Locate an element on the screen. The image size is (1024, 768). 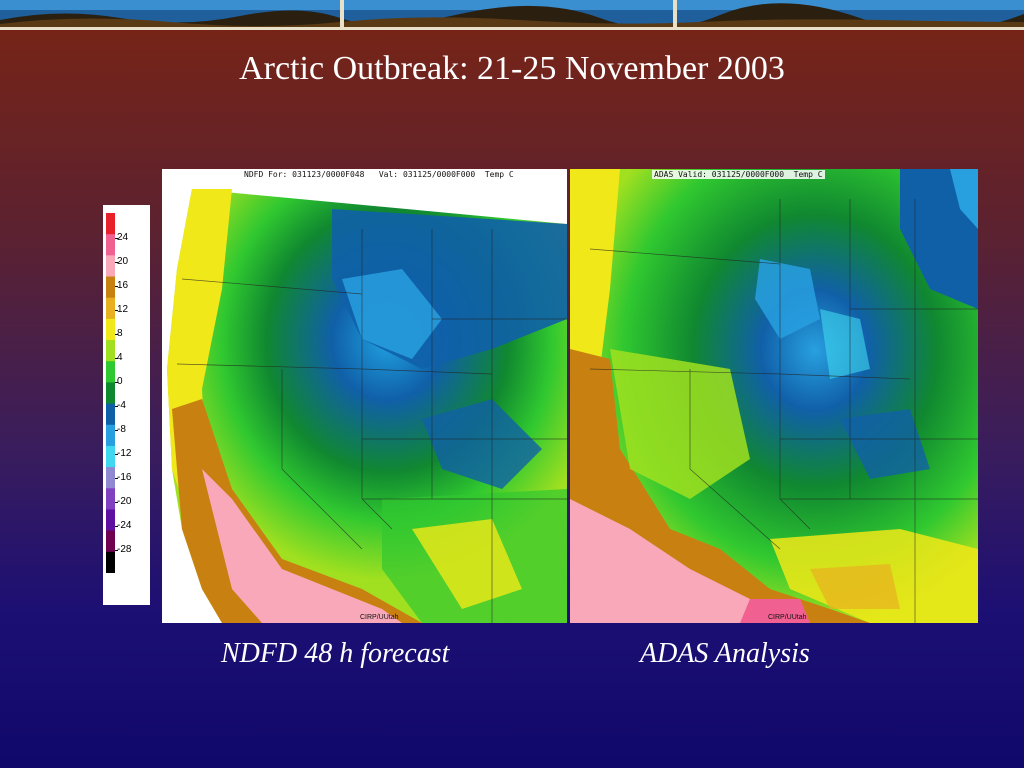
temperature-legend: 24 20 16 12 8 4 0 -4 -8 -12 -16 -20 -24 -28 is located at coordinates (126, 405).